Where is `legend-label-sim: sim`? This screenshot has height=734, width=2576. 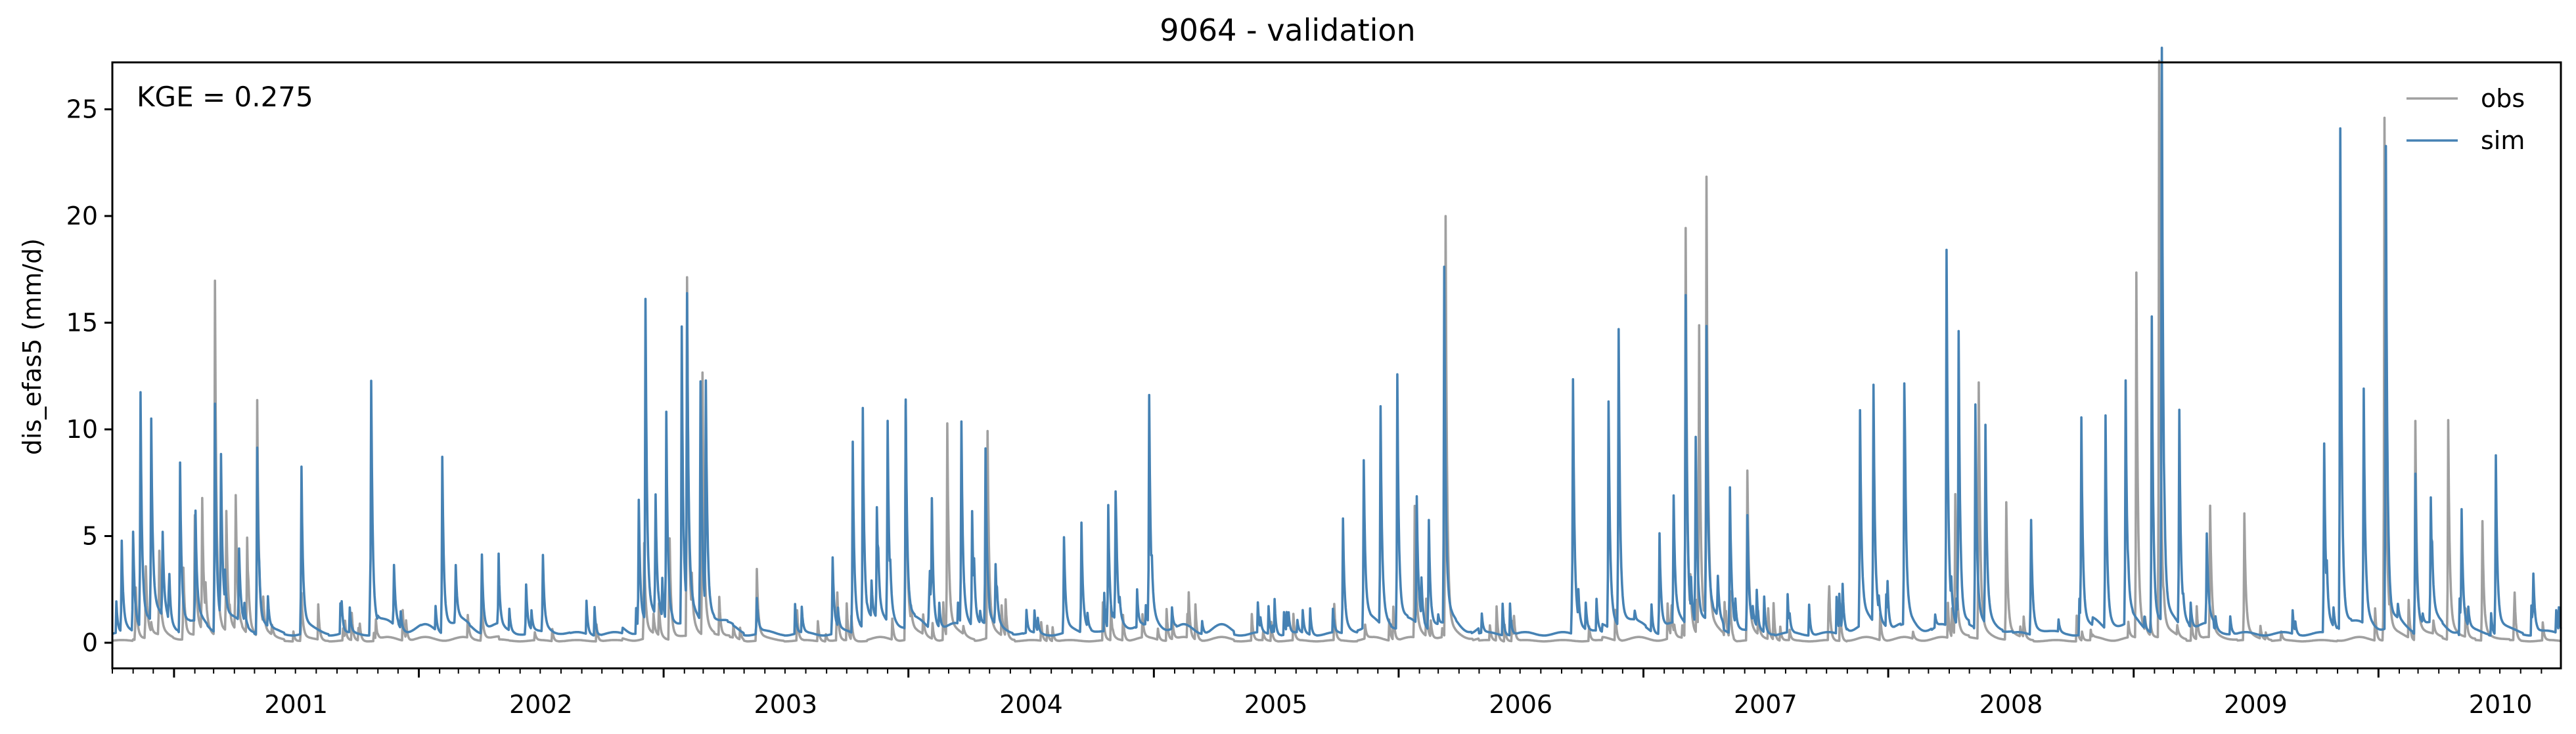
legend-label-sim: sim is located at coordinates (2503, 140).